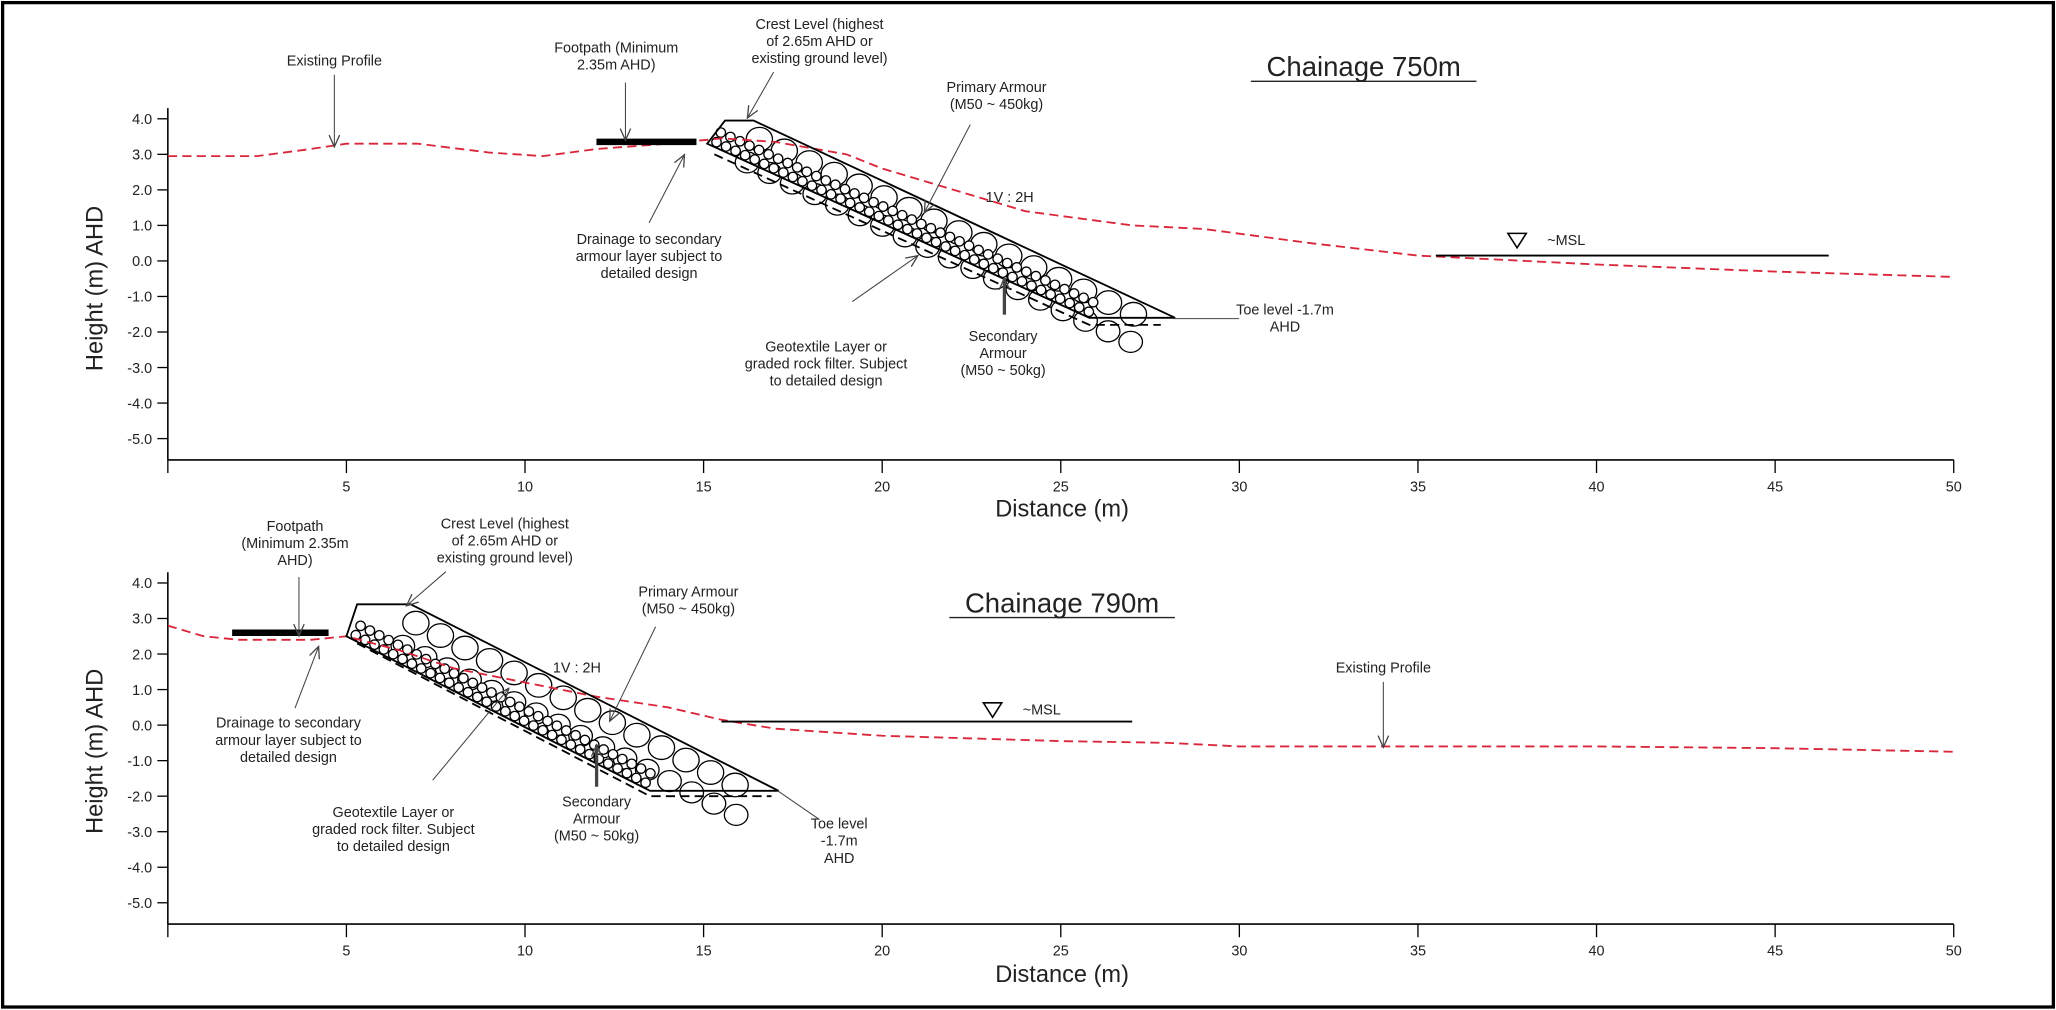 This screenshot has height=1010, width=2056. What do you see at coordinates (139, 868) in the screenshot?
I see `y-tick-label: -4.0` at bounding box center [139, 868].